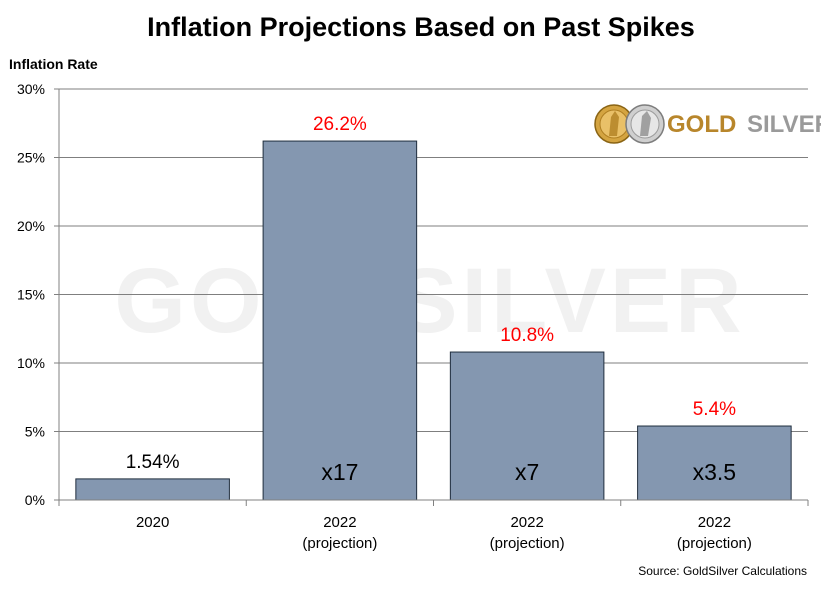  I want to click on bar-value-label: 10.8%, so click(527, 335).